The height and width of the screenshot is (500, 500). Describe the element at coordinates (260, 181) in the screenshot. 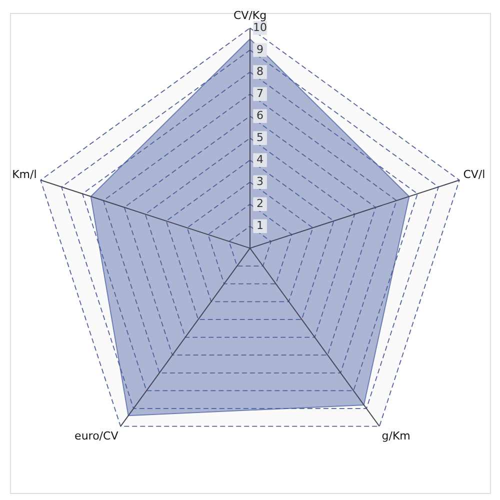

I see `y-tick-label: 3` at that location.